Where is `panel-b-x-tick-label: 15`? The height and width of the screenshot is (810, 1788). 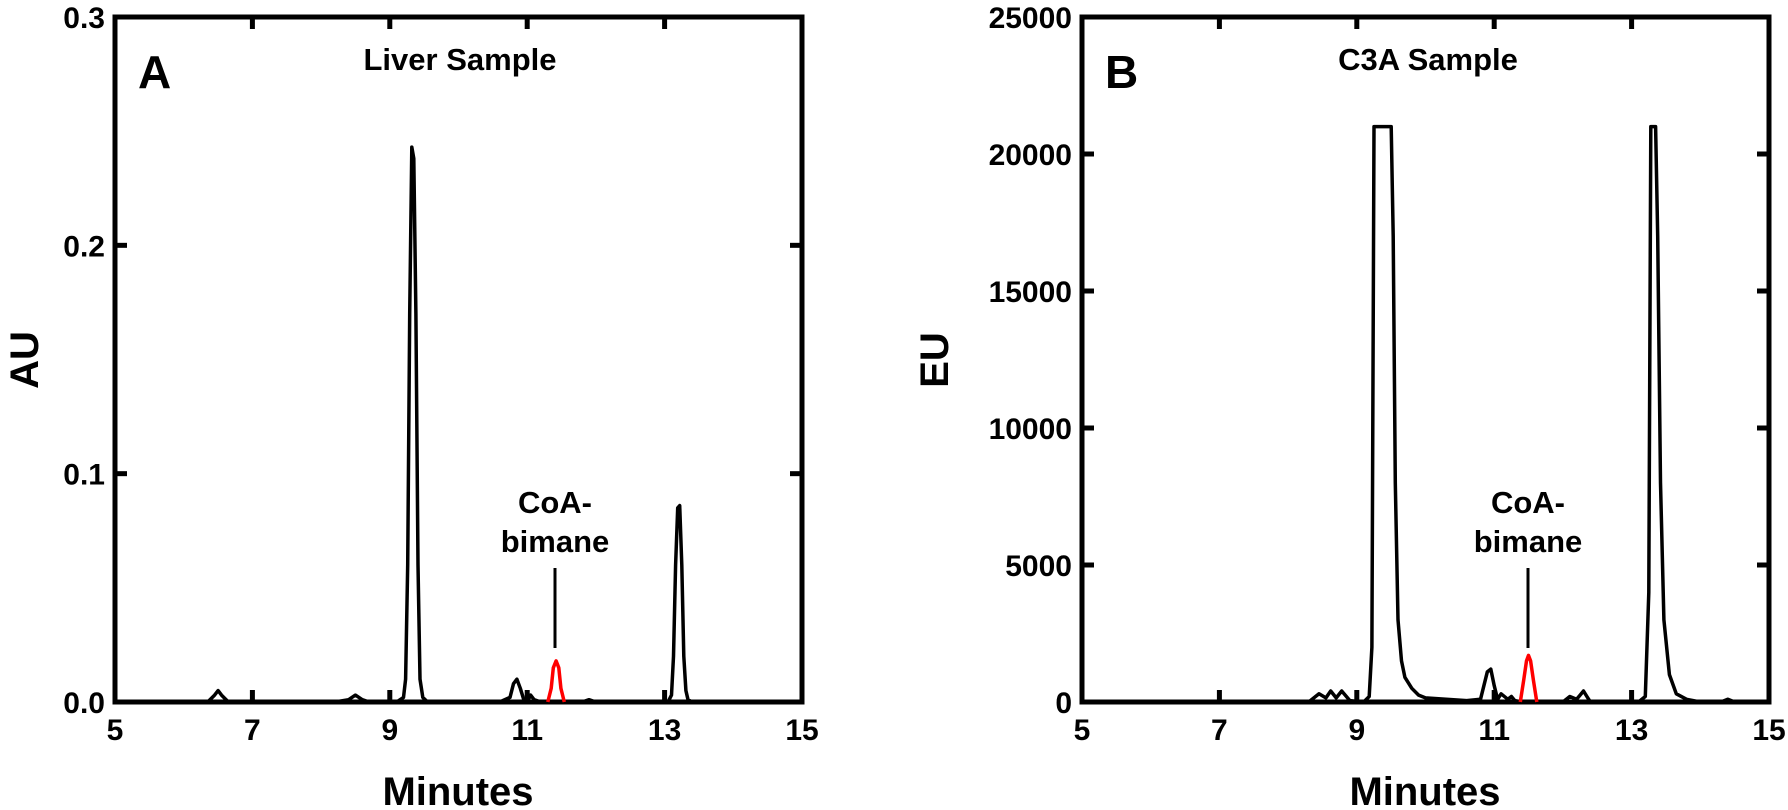
panel-b-x-tick-label: 15 is located at coordinates (1768, 730).